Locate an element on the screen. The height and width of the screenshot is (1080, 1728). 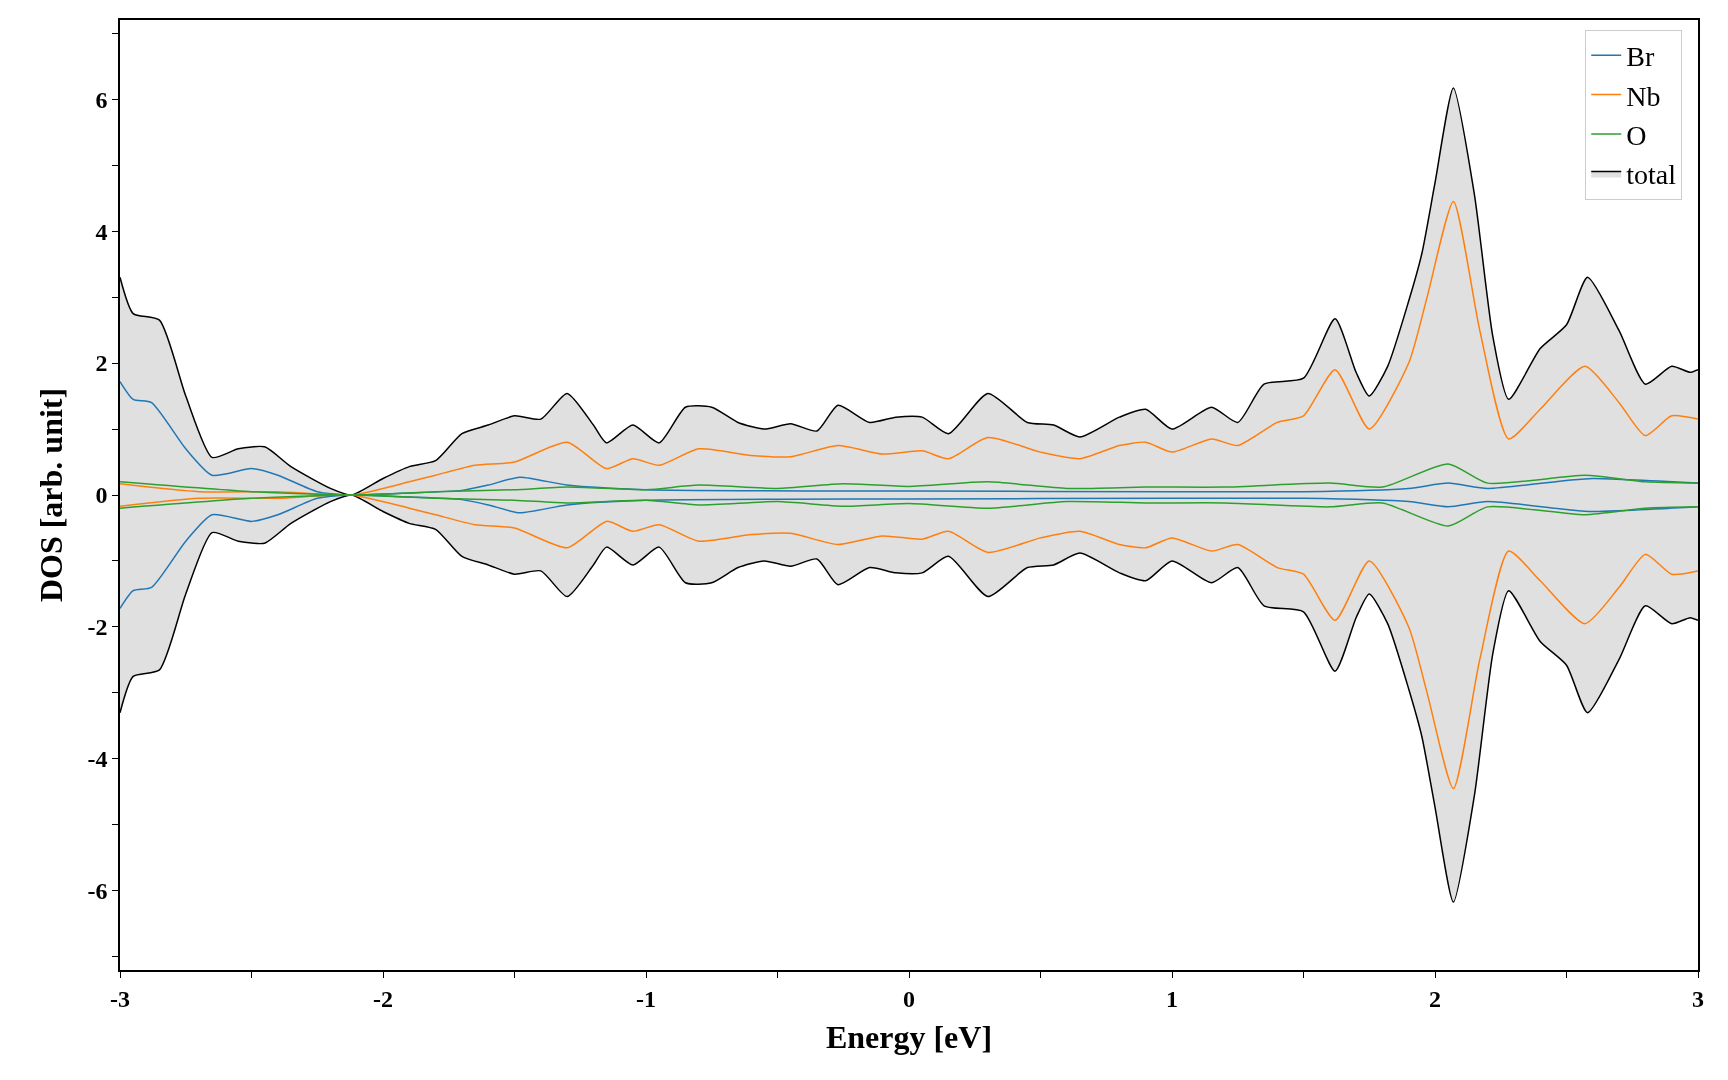
x-axis-title: Energy [eV] is located at coordinates (909, 1036).